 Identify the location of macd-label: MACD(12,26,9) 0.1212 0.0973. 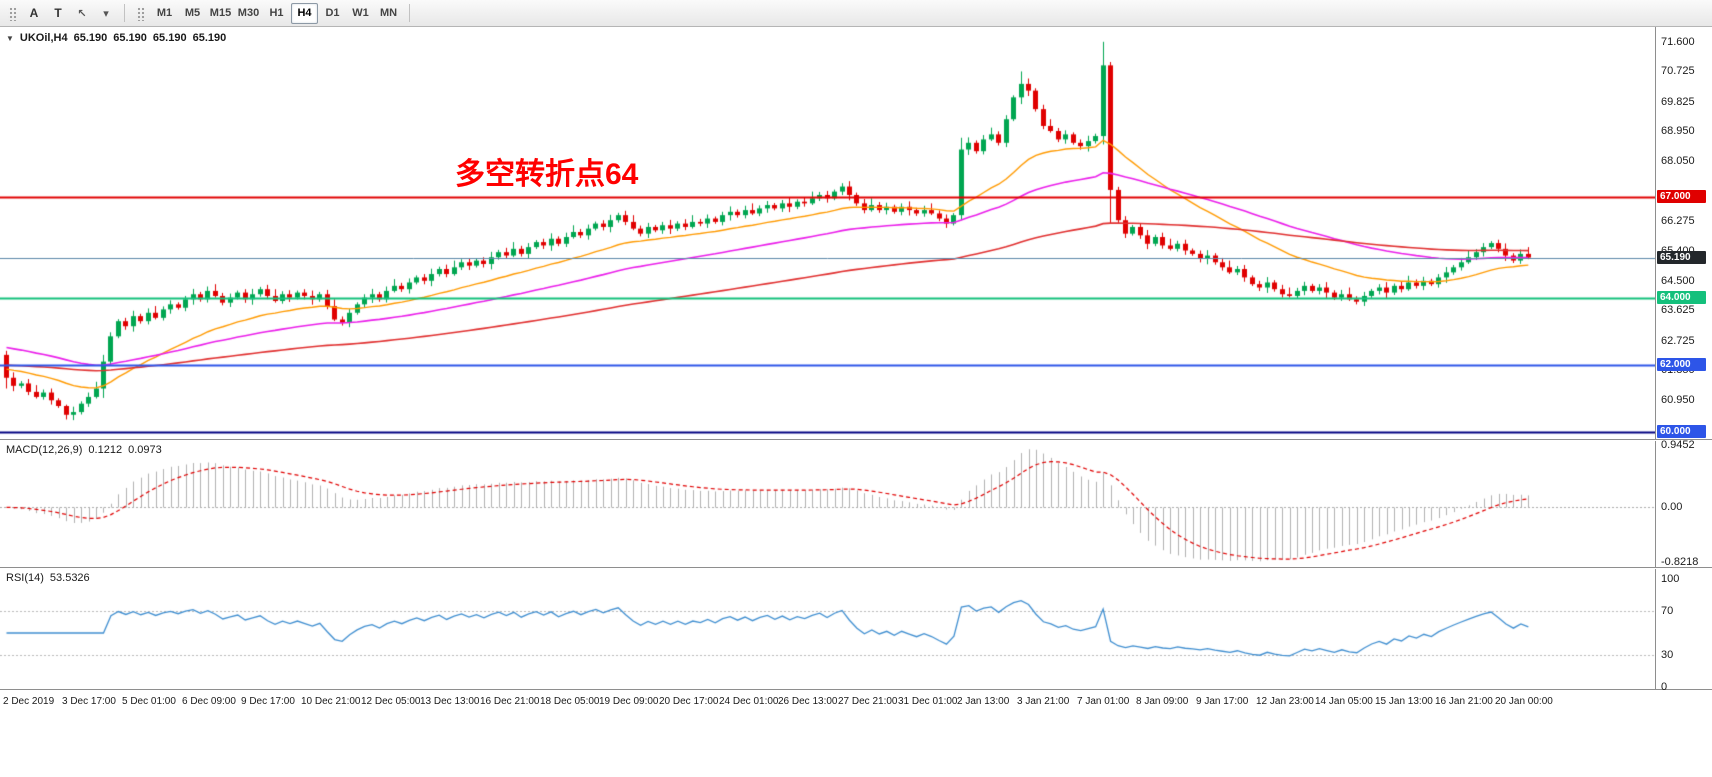
(84, 450).